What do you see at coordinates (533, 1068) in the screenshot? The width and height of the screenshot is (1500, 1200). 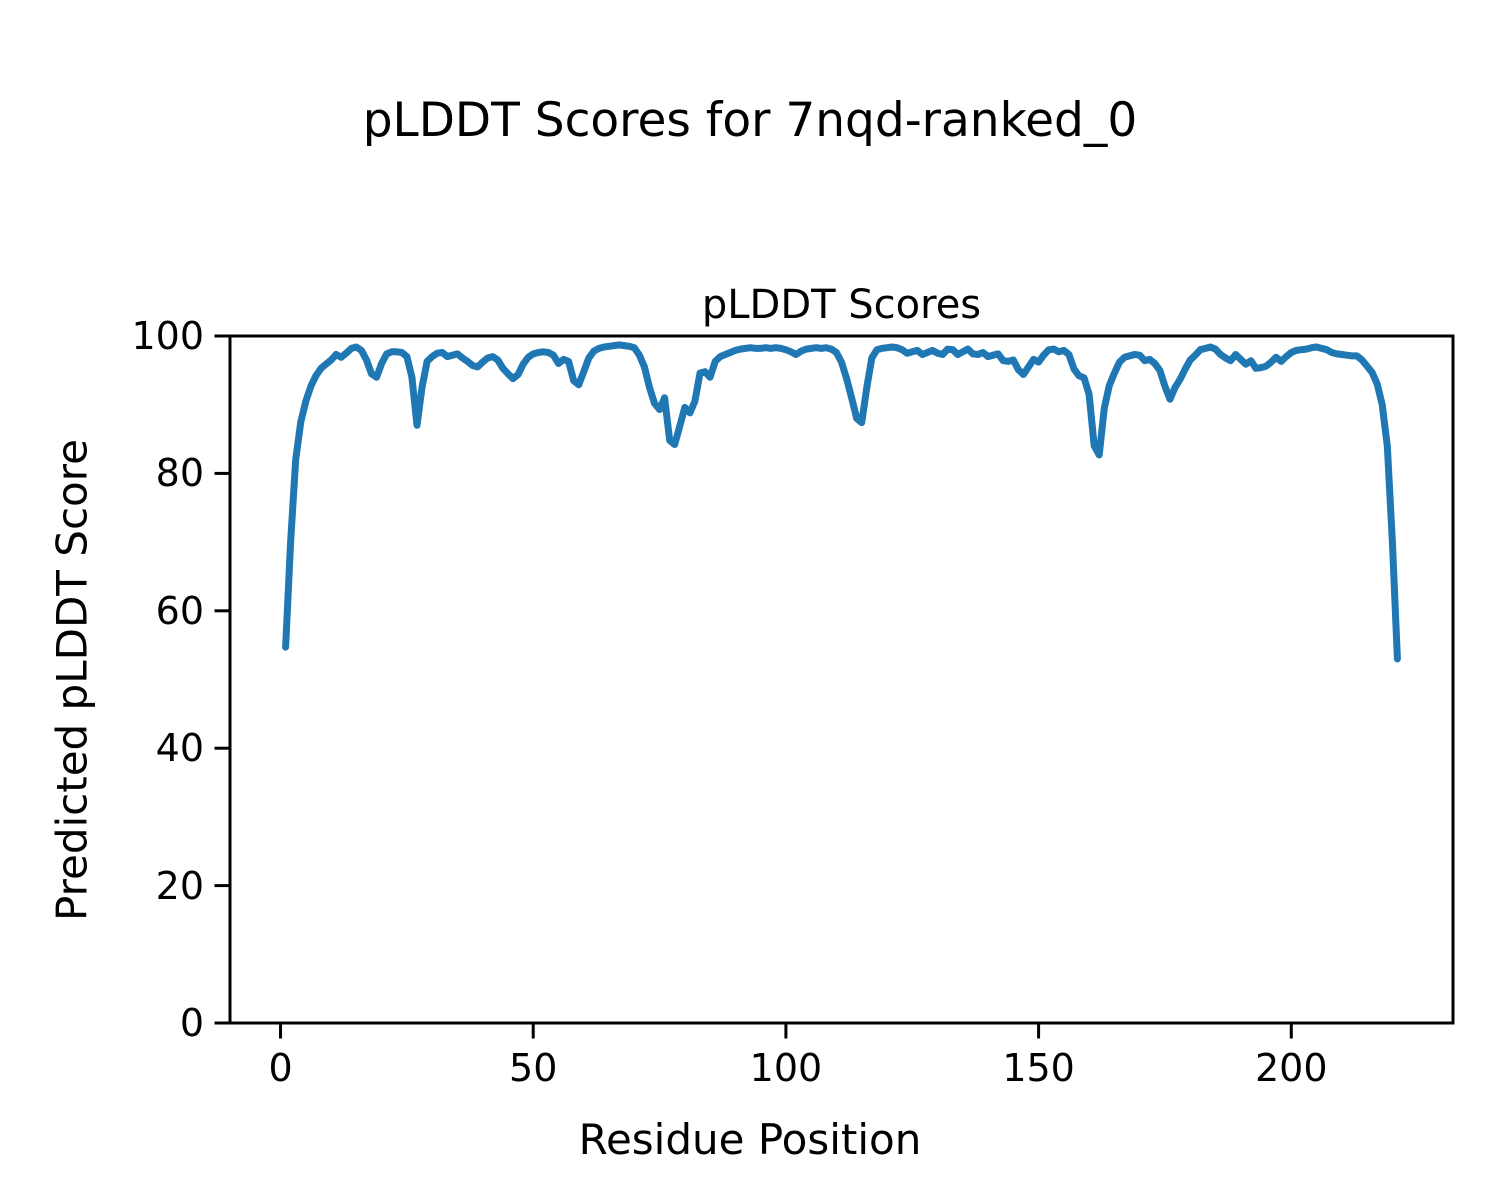 I see `x-tick-label: 50` at bounding box center [533, 1068].